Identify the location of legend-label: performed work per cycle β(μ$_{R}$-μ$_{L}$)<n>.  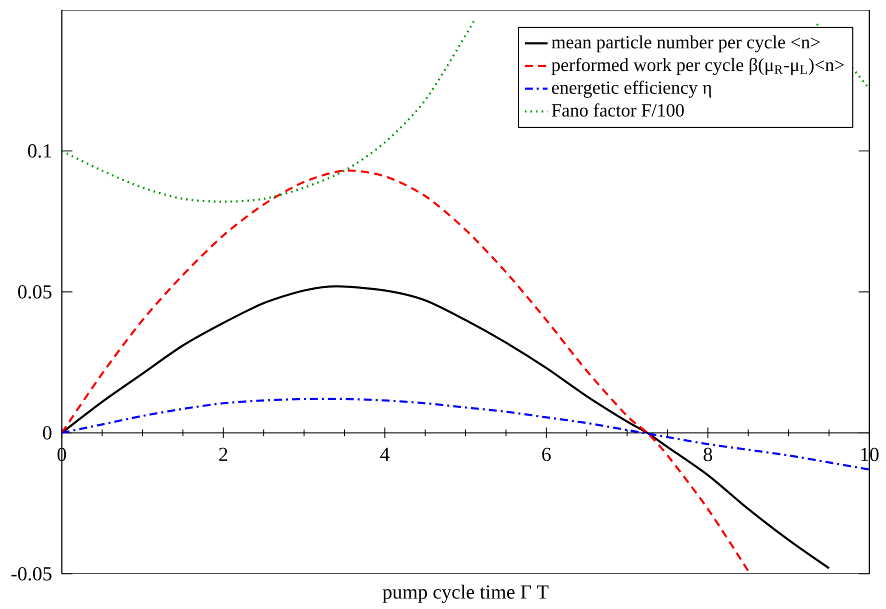
(698, 66).